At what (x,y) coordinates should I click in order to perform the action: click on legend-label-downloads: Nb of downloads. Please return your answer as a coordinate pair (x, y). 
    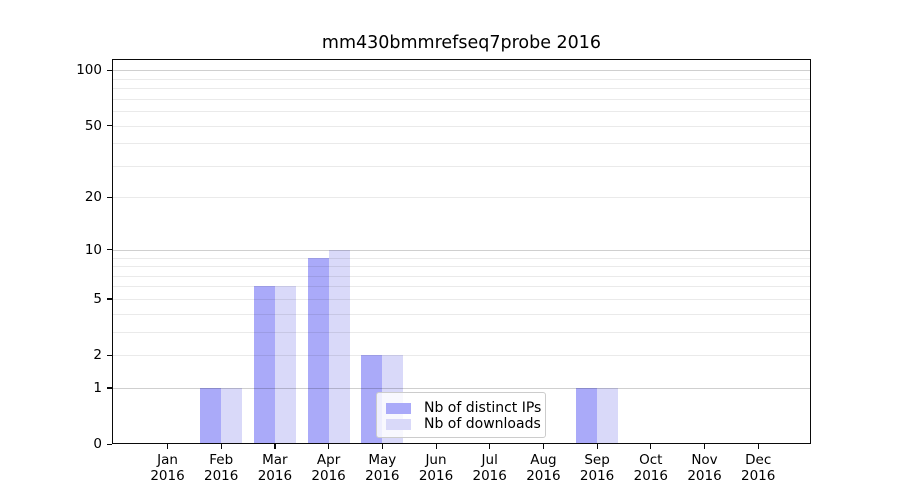
    Looking at the image, I should click on (482, 424).